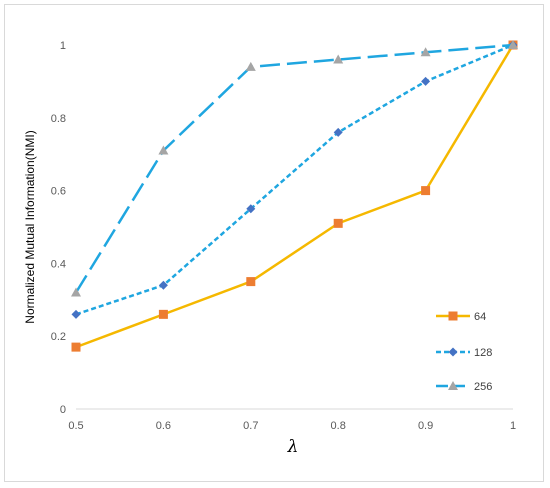  I want to click on y-tick-label: 1, so click(63, 46).